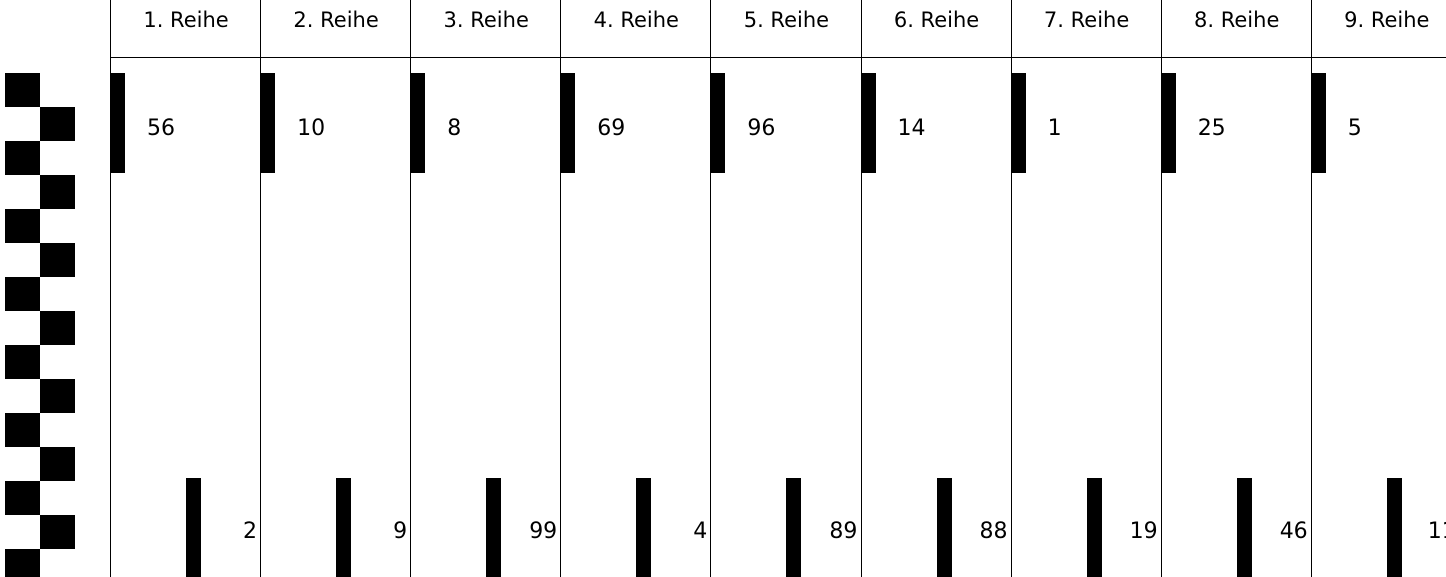  Describe the element at coordinates (911, 128) in the screenshot. I see `top-number: 14` at that location.